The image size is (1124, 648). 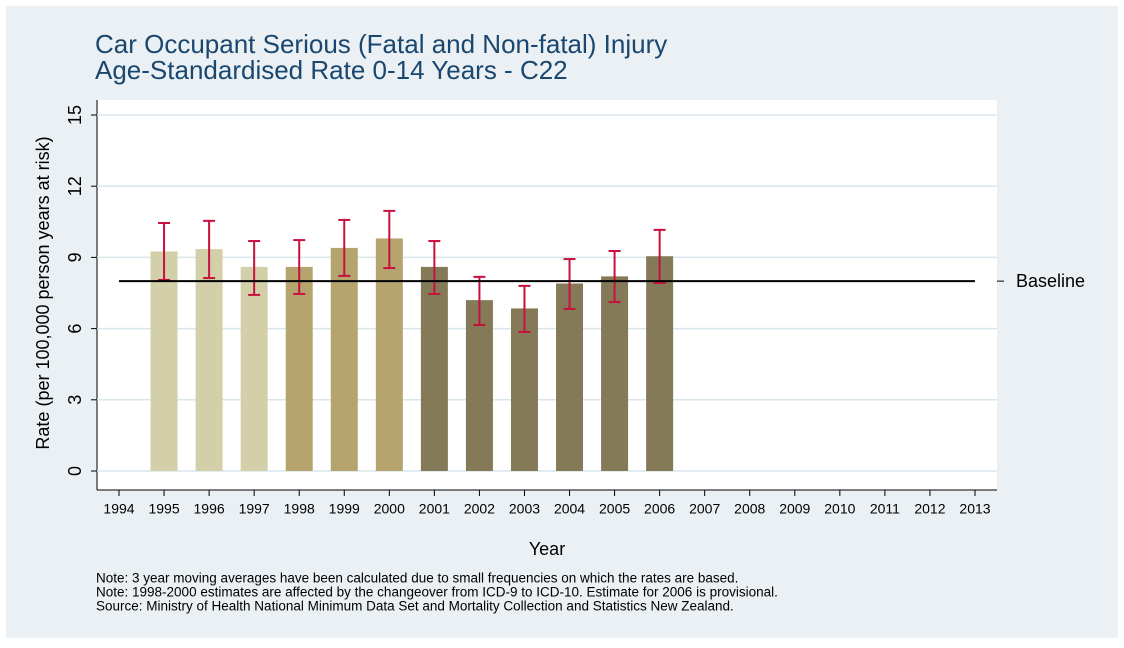 What do you see at coordinates (75, 471) in the screenshot?
I see `y-tick-label: 0` at bounding box center [75, 471].